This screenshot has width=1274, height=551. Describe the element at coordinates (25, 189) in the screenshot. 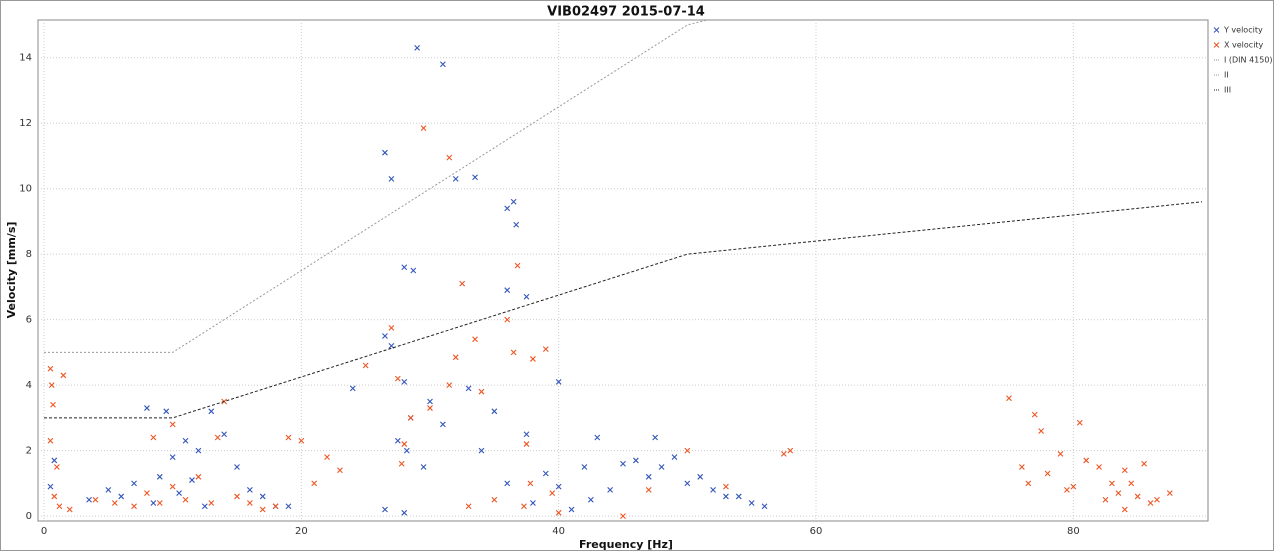

I see `y-tick-label: 10` at that location.